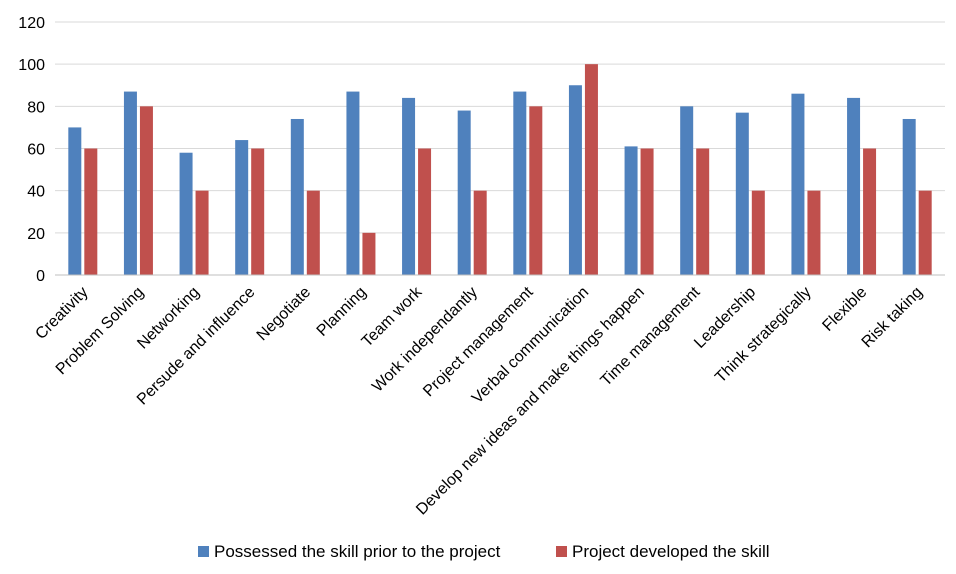  I want to click on x-category-label: Negotiate, so click(284, 314).